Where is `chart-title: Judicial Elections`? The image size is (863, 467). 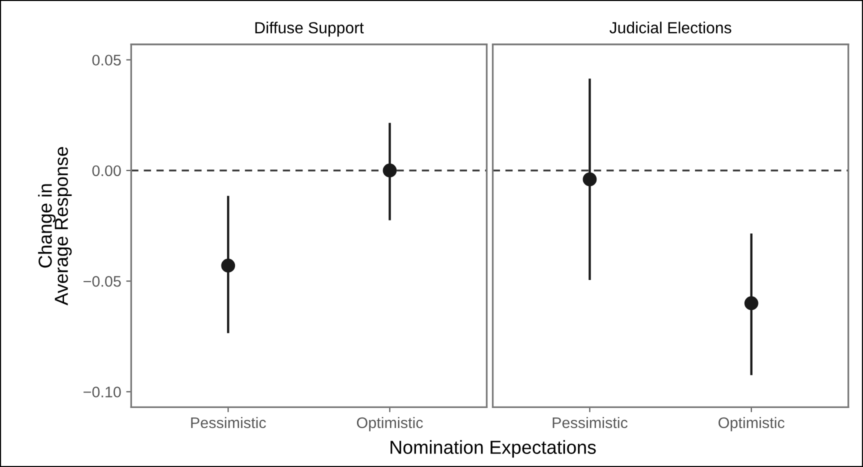
chart-title: Judicial Elections is located at coordinates (671, 28).